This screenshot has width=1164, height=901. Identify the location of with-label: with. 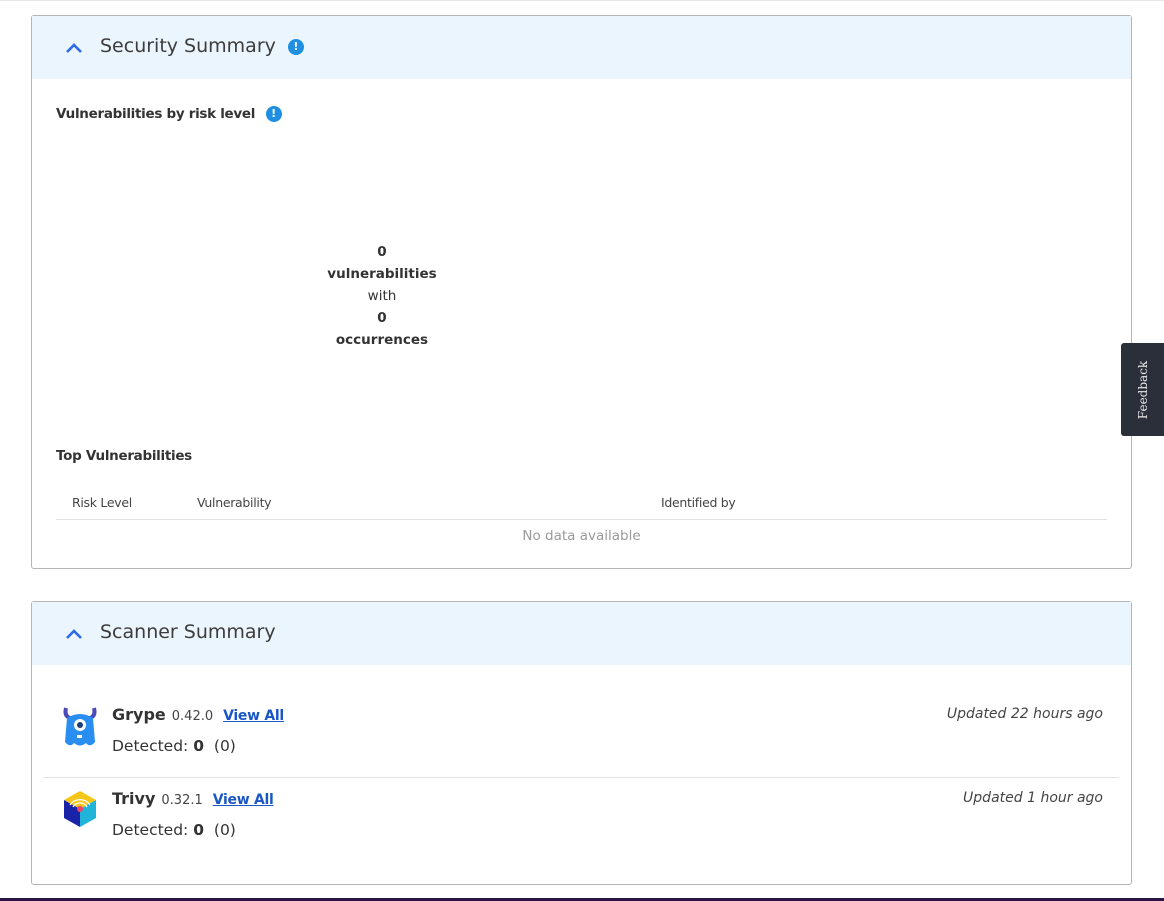
(382, 296).